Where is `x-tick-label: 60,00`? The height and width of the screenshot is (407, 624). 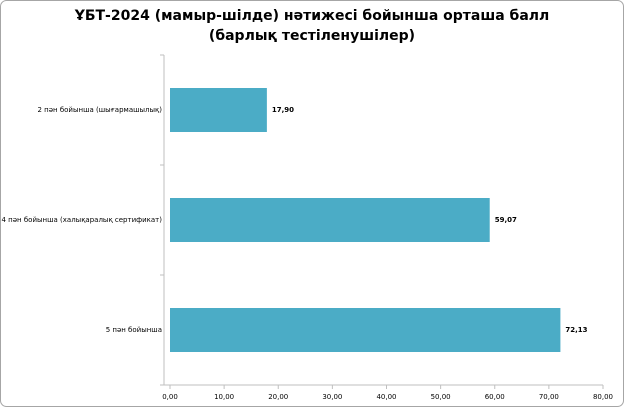 x-tick-label: 60,00 is located at coordinates (495, 397).